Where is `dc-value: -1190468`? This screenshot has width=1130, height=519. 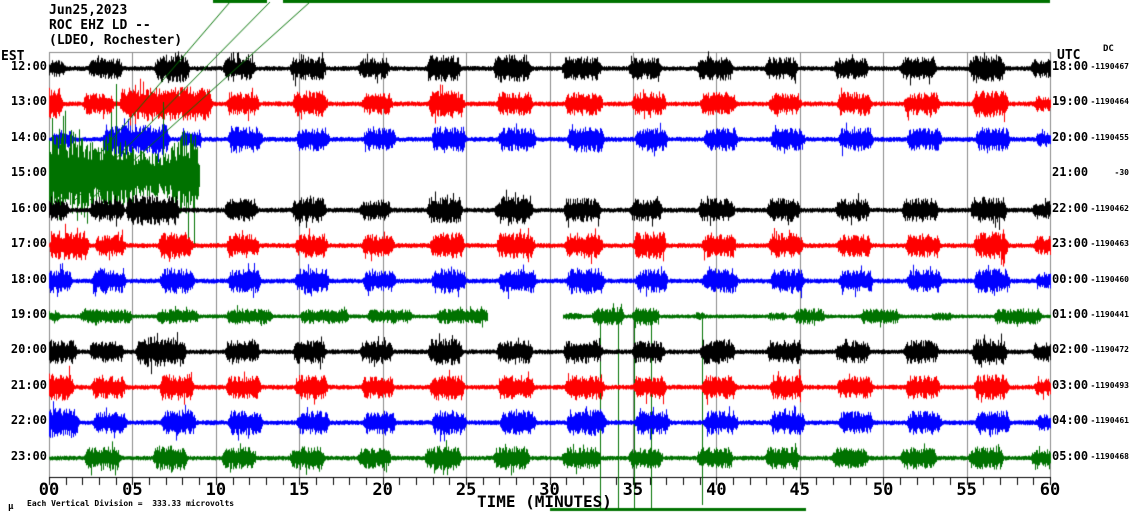 dc-value: -1190468 is located at coordinates (1109, 456).